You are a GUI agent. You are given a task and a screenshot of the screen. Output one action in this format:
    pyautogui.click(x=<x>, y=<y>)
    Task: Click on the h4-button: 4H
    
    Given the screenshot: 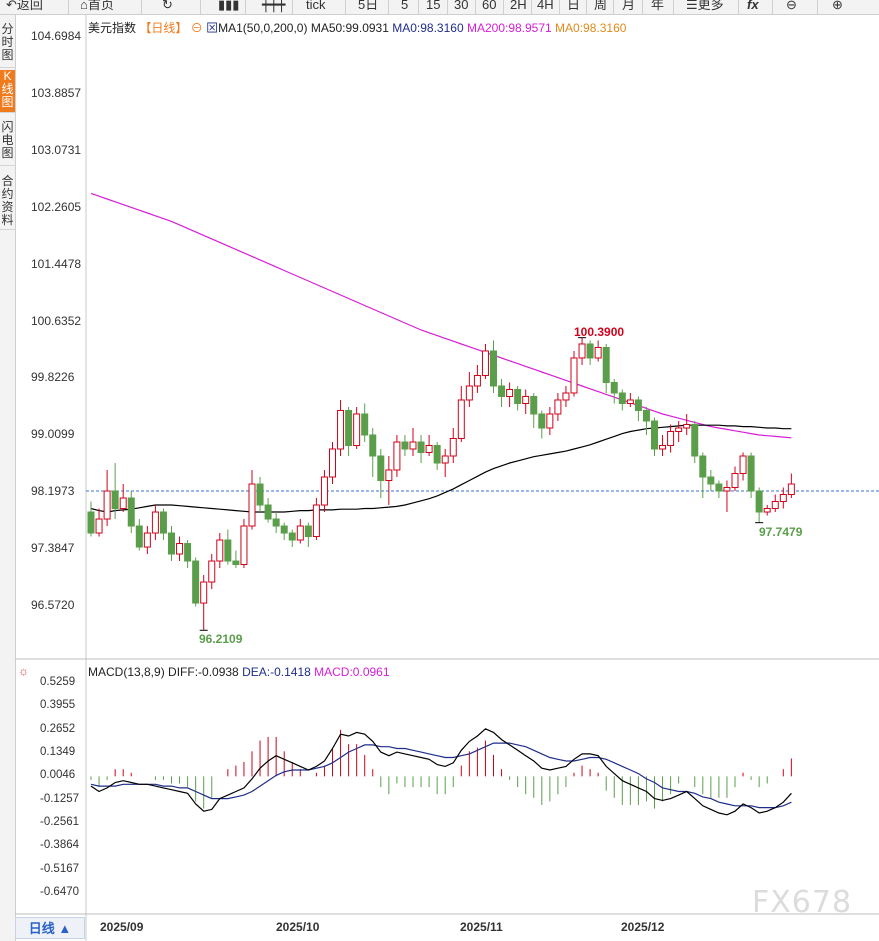 What is the action you would take?
    pyautogui.click(x=545, y=6)
    